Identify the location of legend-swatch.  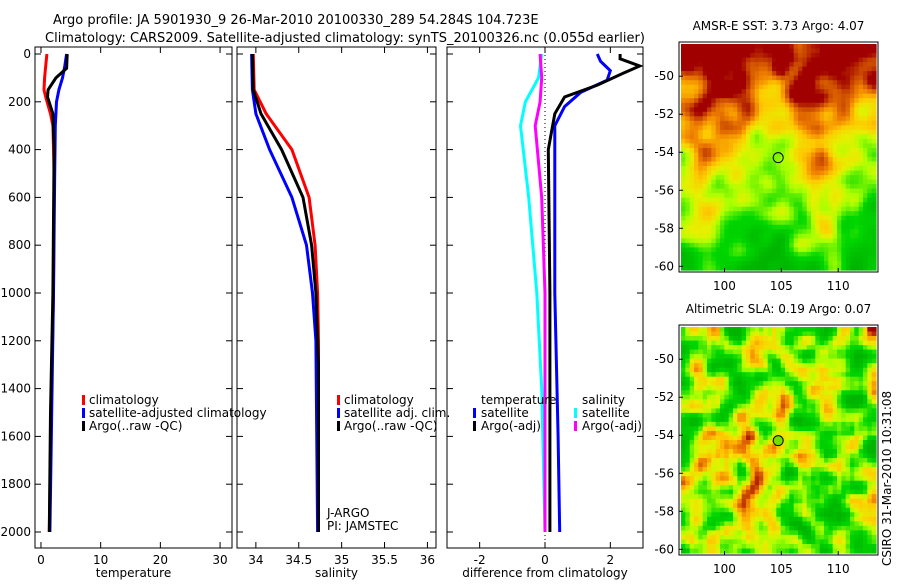
(83, 400).